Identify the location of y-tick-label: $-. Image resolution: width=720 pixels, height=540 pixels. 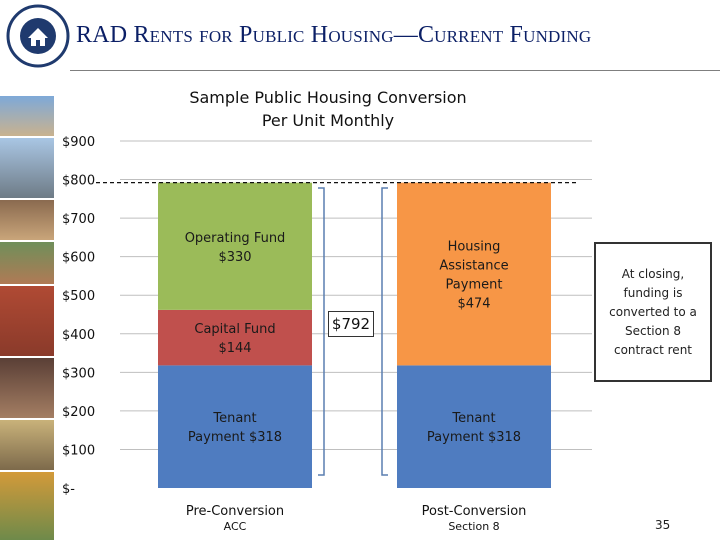
(68, 489).